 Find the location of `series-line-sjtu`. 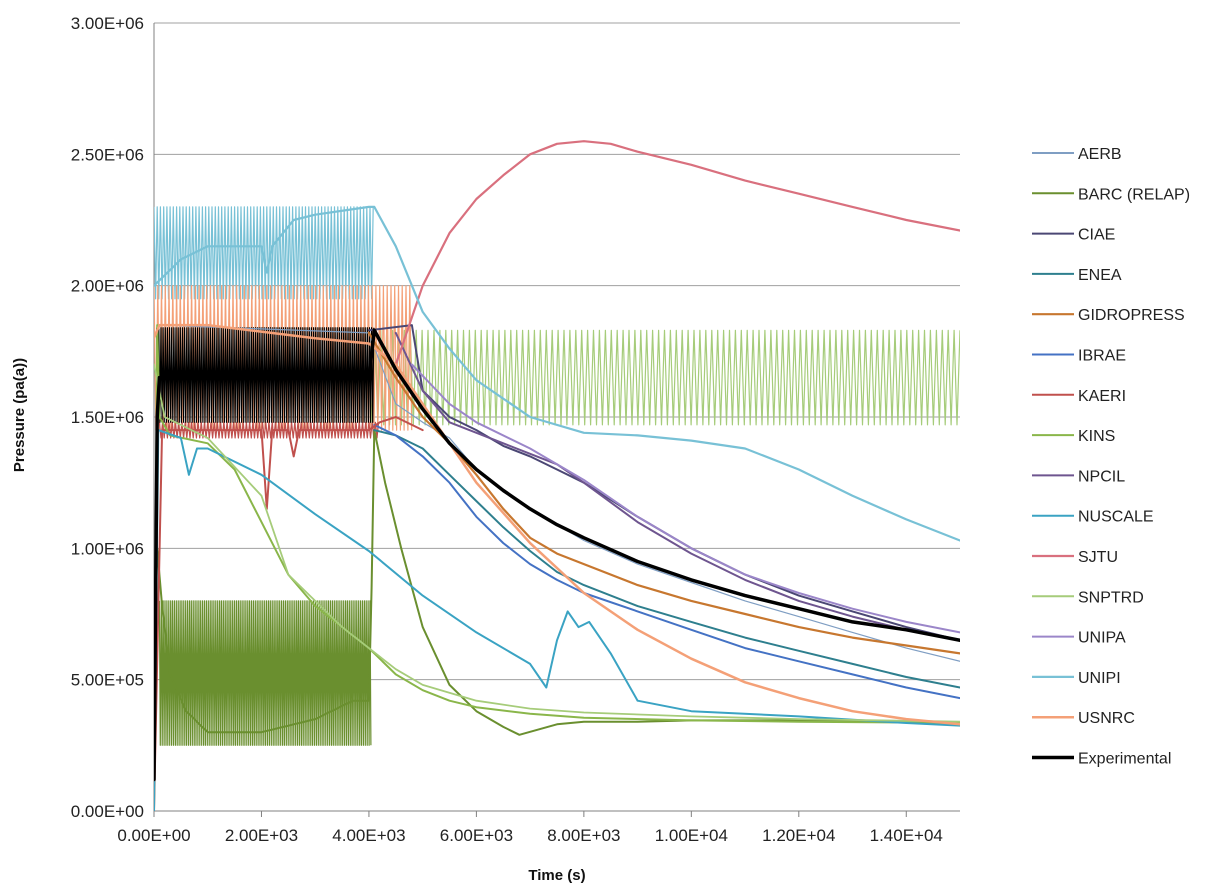

series-line-sjtu is located at coordinates (678, 252).